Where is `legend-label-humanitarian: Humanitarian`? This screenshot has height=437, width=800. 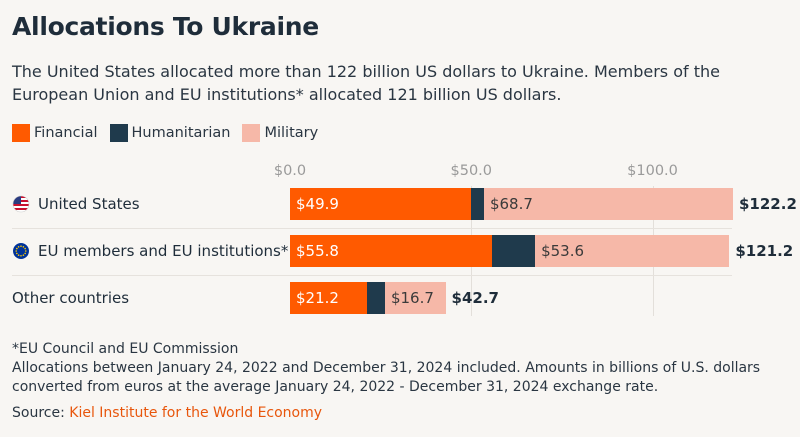 legend-label-humanitarian: Humanitarian is located at coordinates (181, 133).